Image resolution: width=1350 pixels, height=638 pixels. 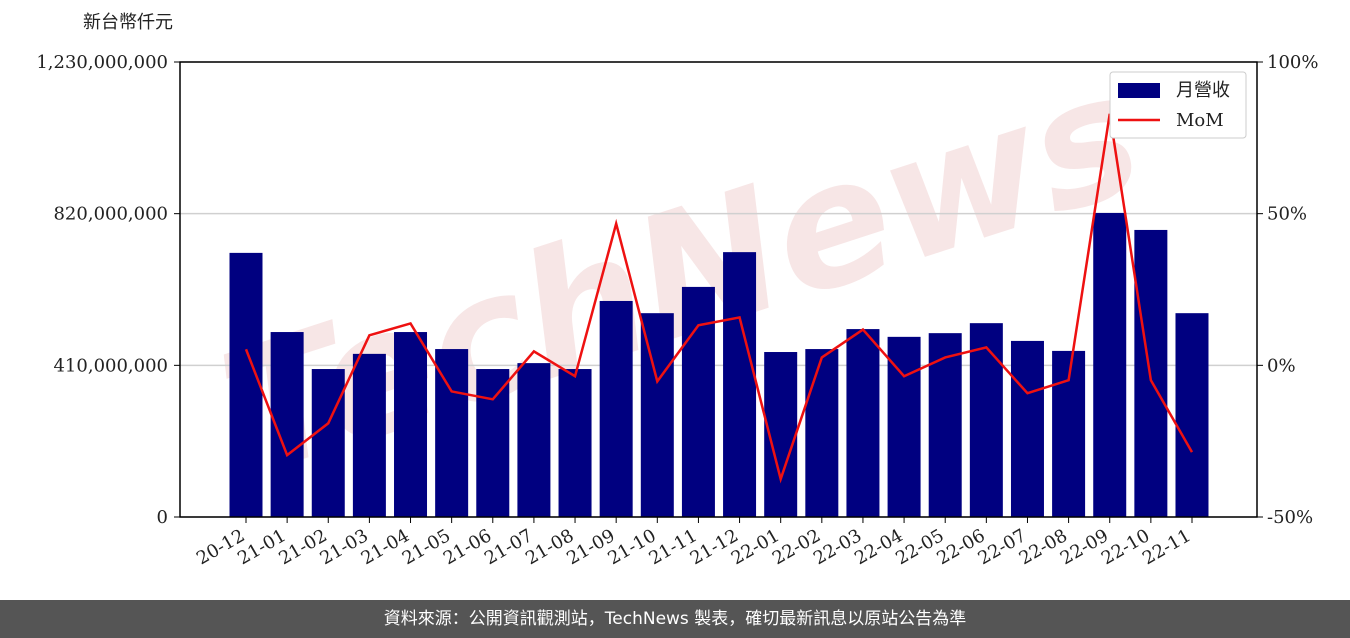 I want to click on legend-label: 月營收, so click(x=1203, y=90).